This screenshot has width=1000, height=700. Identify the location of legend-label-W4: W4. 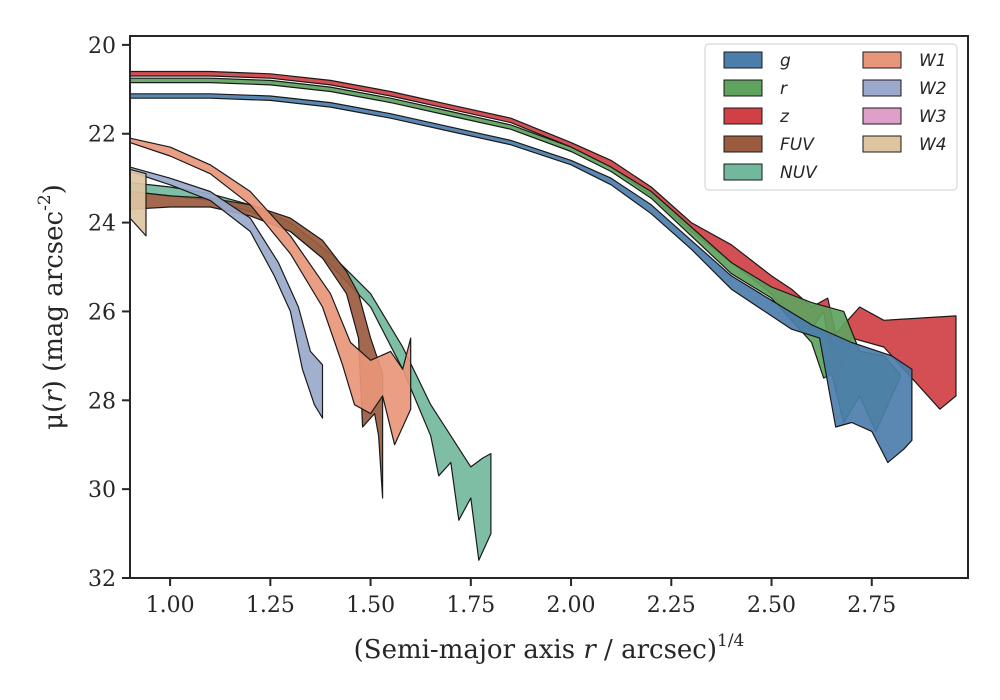
(933, 145).